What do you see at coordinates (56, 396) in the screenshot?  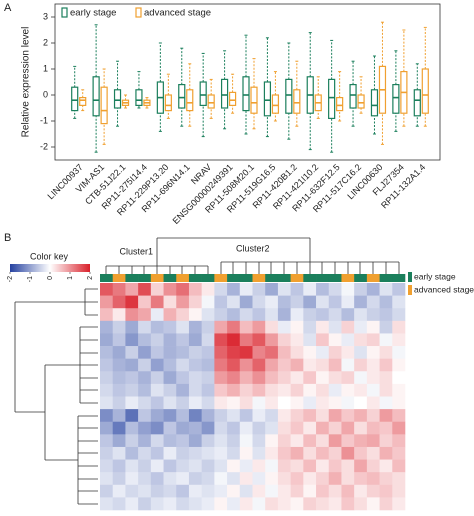 I see `row-dendrogram` at bounding box center [56, 396].